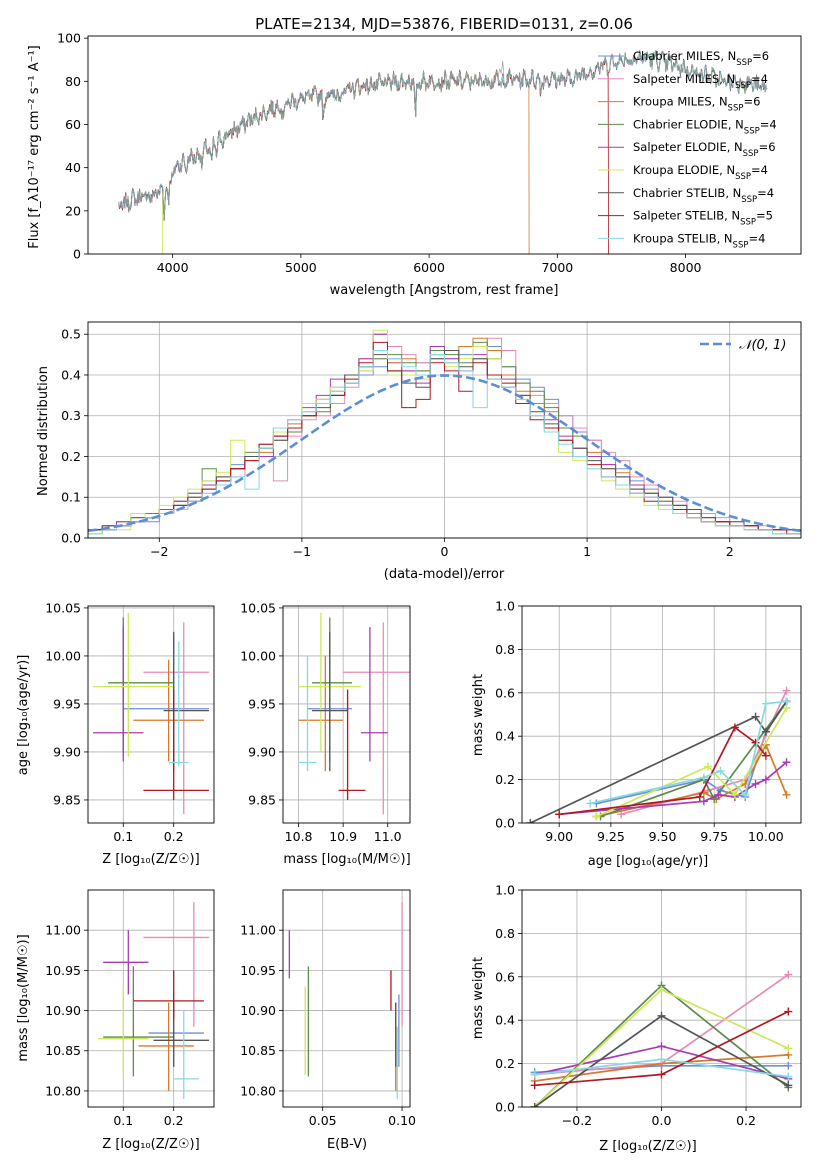 The height and width of the screenshot is (1170, 819). Describe the element at coordinates (557, 267) in the screenshot. I see `spectrum-x-tick-label: 7000` at that location.